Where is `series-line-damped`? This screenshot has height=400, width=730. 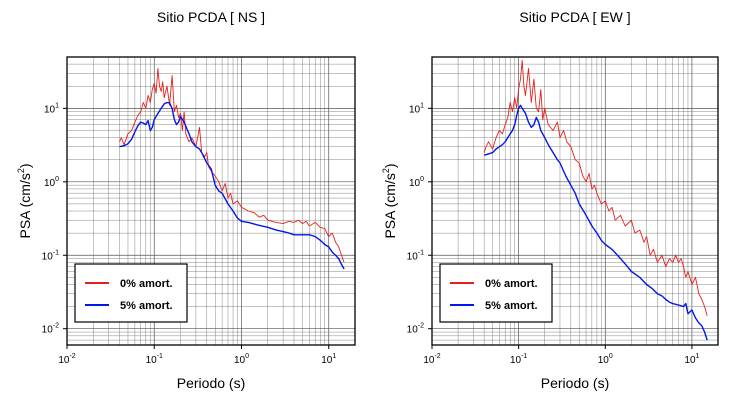 series-line-damped is located at coordinates (232, 185).